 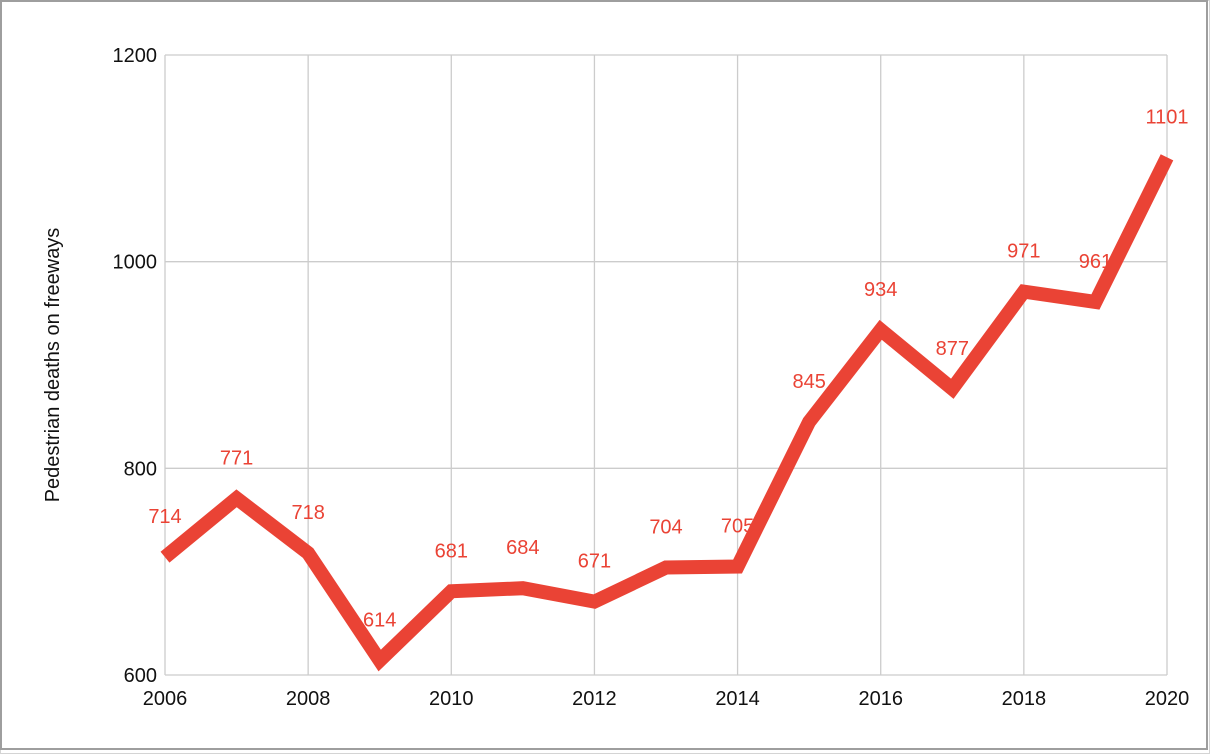 I want to click on data-label: 714, so click(x=164, y=517).